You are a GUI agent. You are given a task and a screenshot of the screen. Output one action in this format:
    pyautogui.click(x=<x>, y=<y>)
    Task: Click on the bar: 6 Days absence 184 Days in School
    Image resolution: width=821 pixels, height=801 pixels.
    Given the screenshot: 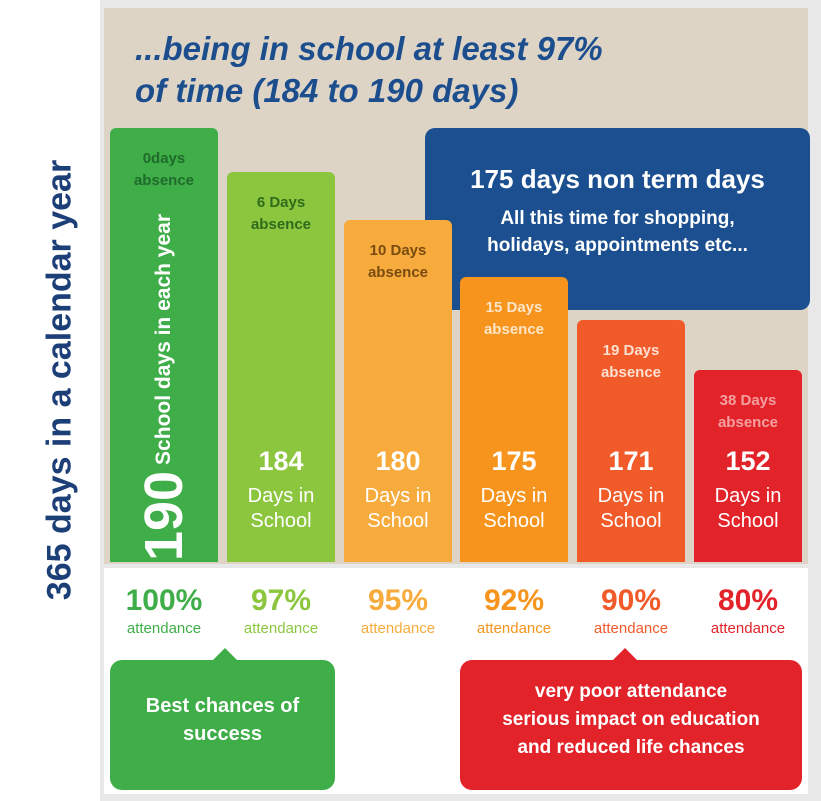 What is the action you would take?
    pyautogui.click(x=281, y=367)
    